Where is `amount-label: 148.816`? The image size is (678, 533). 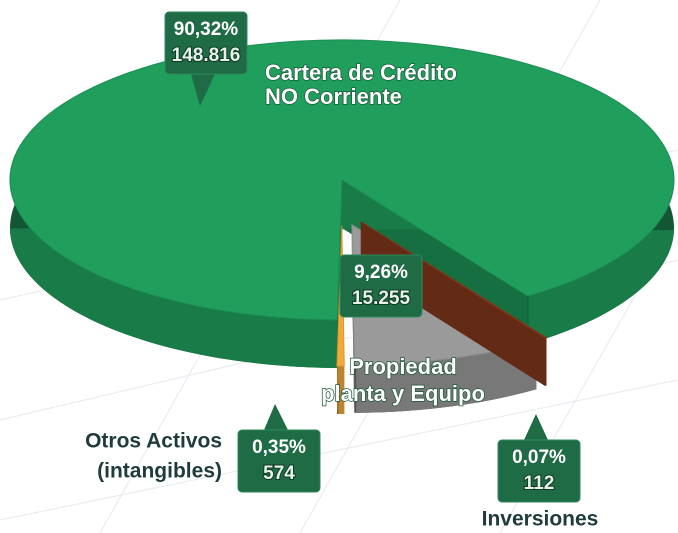
amount-label: 148.816 is located at coordinates (206, 55).